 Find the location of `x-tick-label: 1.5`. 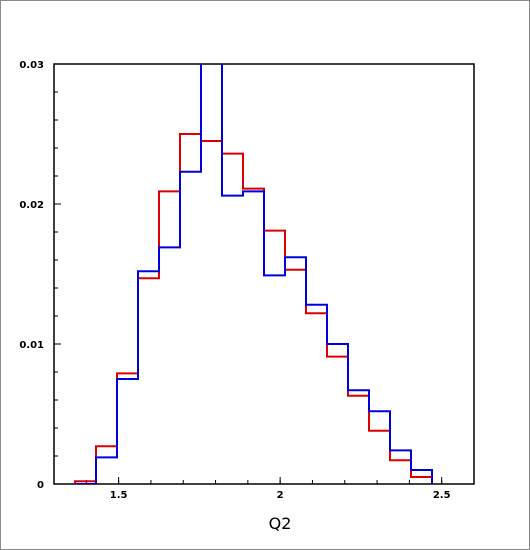

x-tick-label: 1.5 is located at coordinates (119, 495).